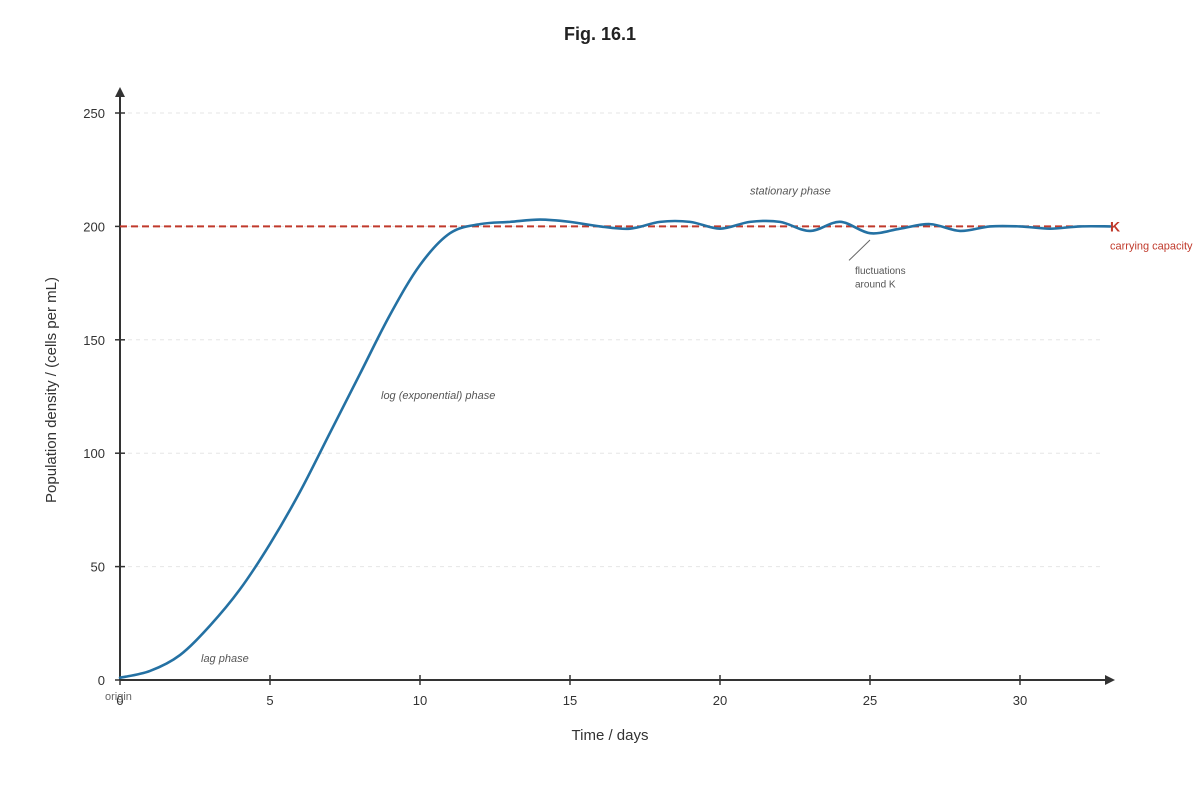  I want to click on y-tick-label: 200, so click(94, 226).